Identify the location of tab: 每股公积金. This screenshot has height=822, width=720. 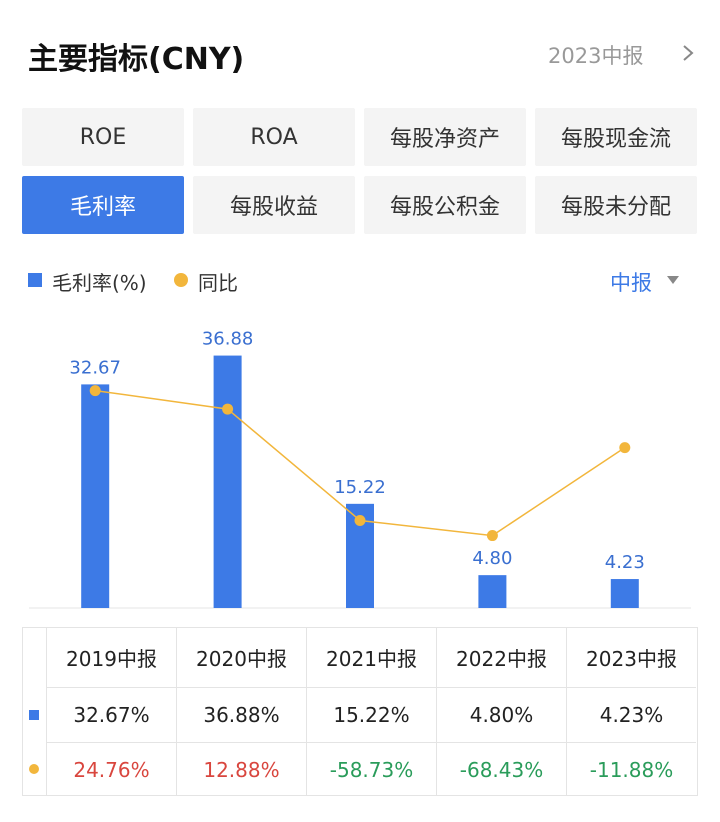
(445, 205).